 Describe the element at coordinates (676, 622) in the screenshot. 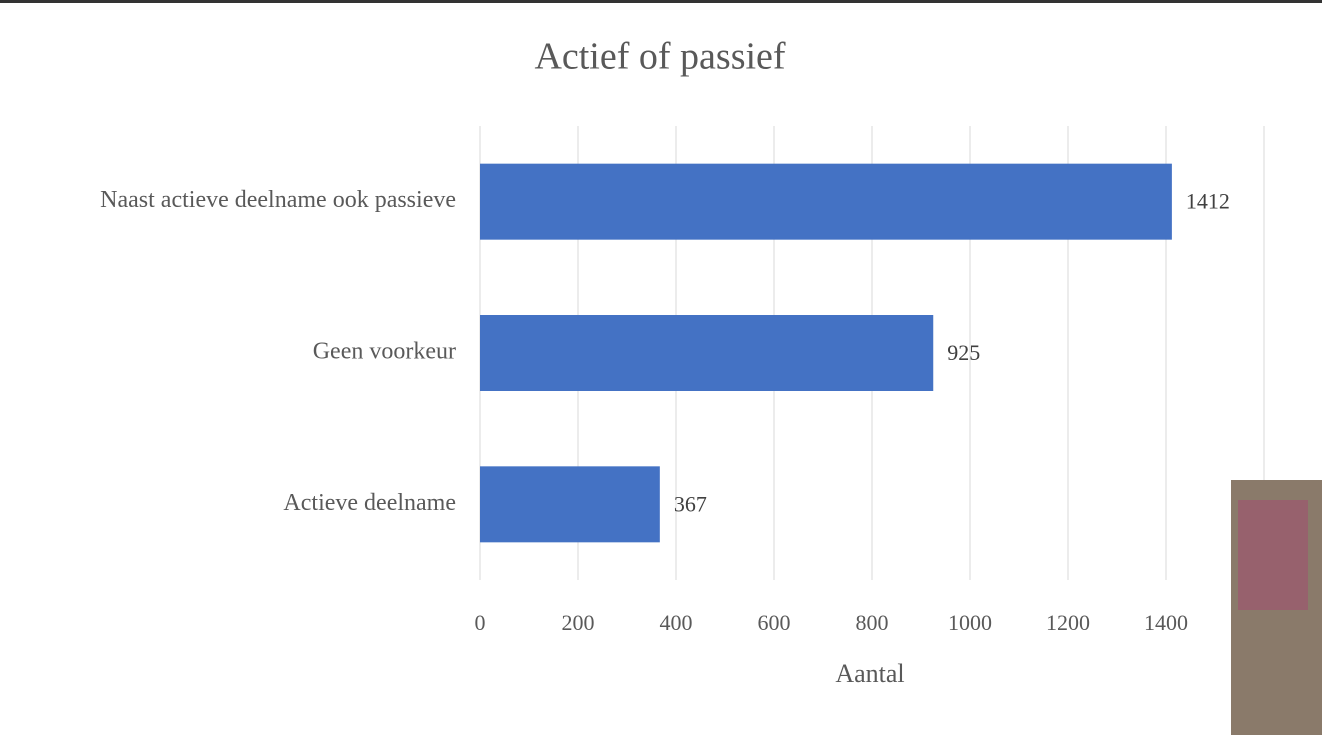

I see `x-tick-label: 400` at that location.